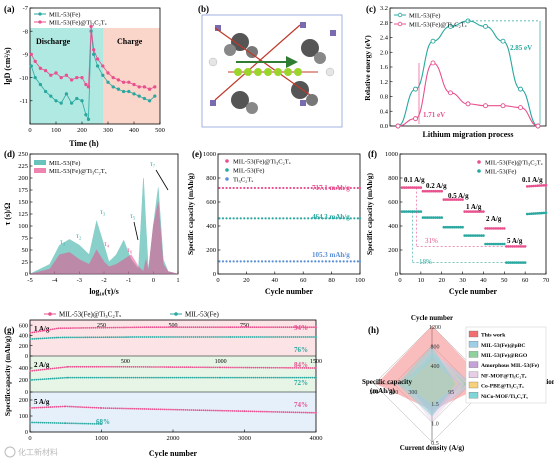  I want to click on panel-g-label: (g), so click(9, 330).